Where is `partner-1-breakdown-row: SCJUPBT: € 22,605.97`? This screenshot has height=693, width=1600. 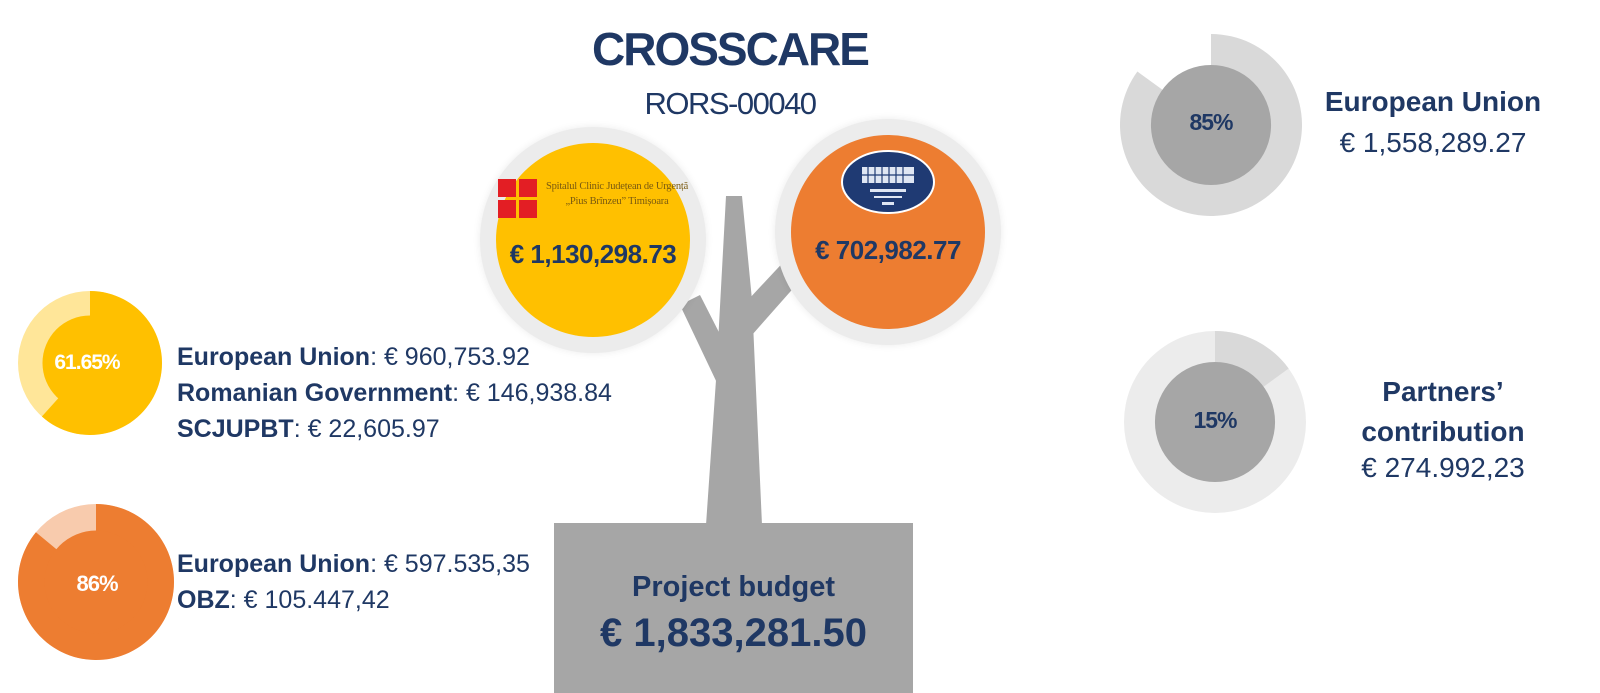
partner-1-breakdown-row: SCJUPBT: € 22,605.97 is located at coordinates (394, 429).